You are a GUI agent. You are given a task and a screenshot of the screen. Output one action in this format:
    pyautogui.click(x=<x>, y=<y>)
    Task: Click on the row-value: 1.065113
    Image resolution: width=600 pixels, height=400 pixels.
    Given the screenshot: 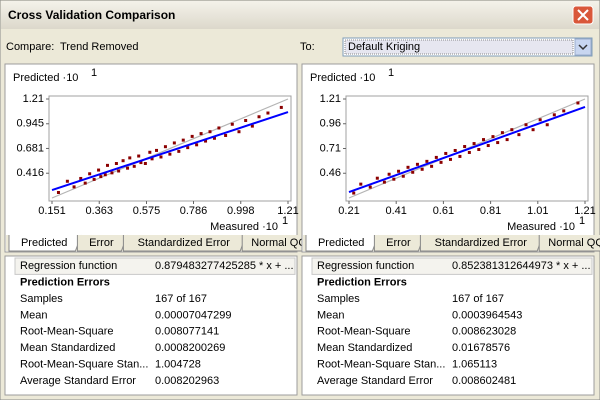 What is the action you would take?
    pyautogui.click(x=474, y=365)
    